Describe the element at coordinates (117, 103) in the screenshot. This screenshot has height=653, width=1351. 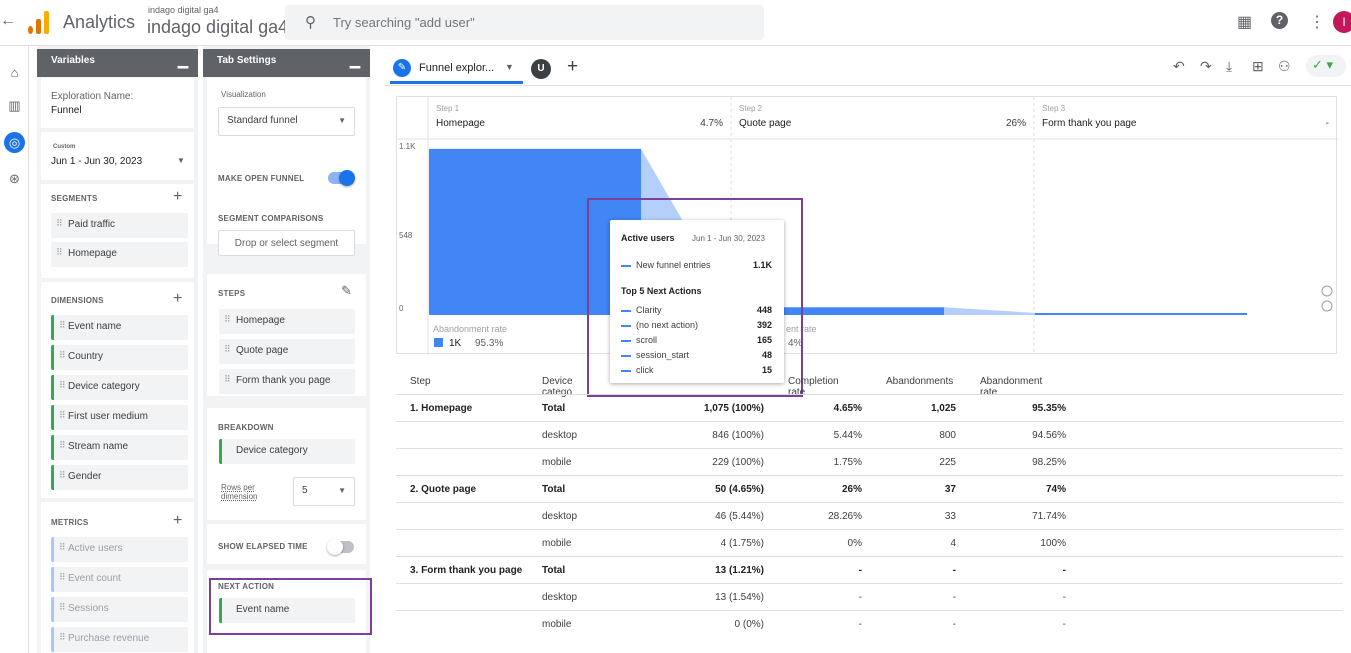
I see `exploration-name-card: Exploration Name: Funnel` at that location.